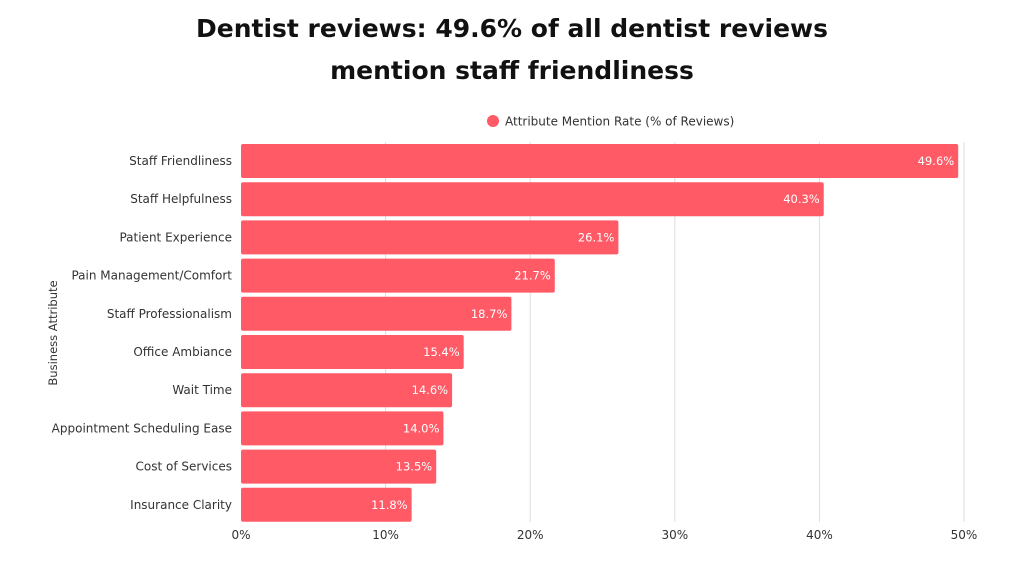  Describe the element at coordinates (674, 535) in the screenshot. I see `x-tick-label: 30%` at that location.